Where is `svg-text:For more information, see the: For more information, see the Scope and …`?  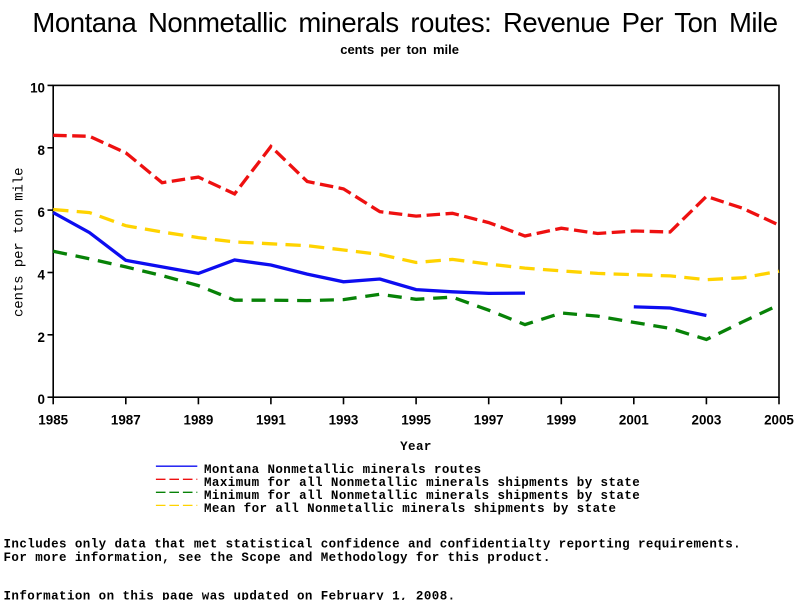 svg-text:For more information, see the: For more information, see the Scope and … is located at coordinates (277, 558).